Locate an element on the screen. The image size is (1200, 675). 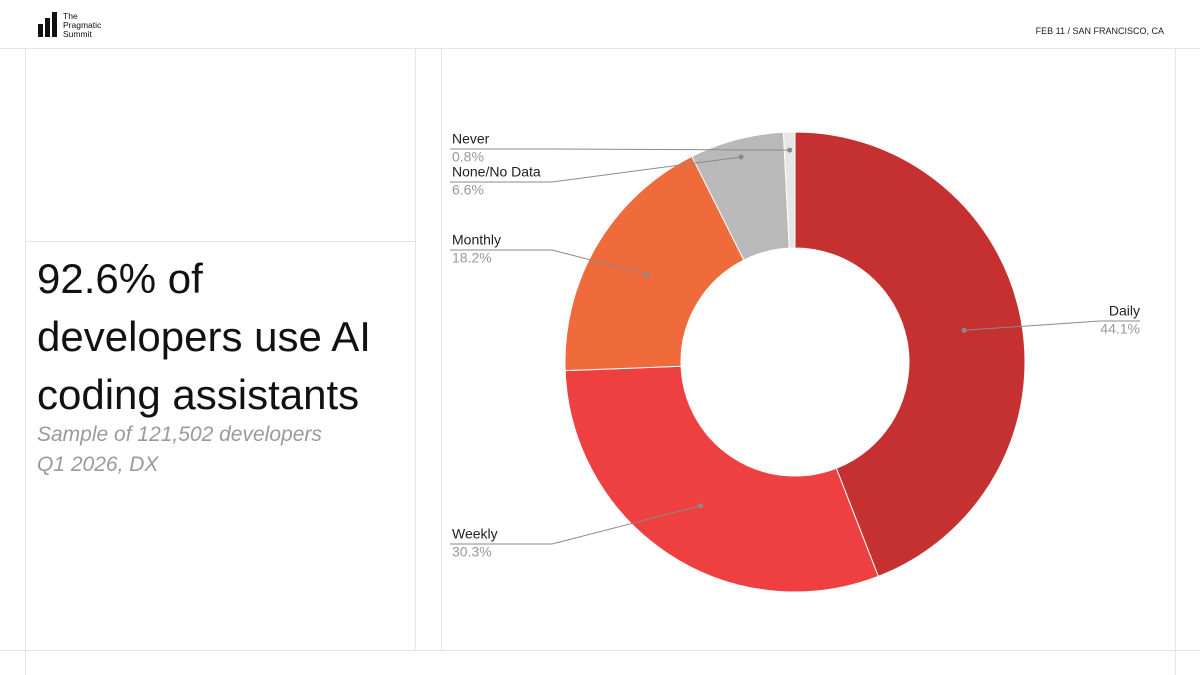
logo-line: Summit is located at coordinates (77, 34).